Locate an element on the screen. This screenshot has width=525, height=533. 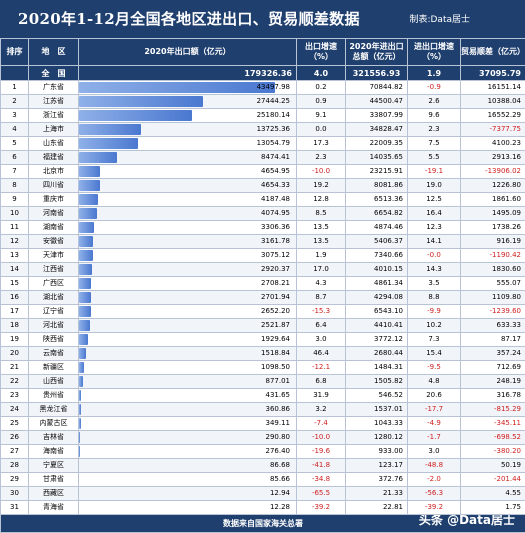
export-growth-cell: -41.8 is located at coordinates (321, 466).